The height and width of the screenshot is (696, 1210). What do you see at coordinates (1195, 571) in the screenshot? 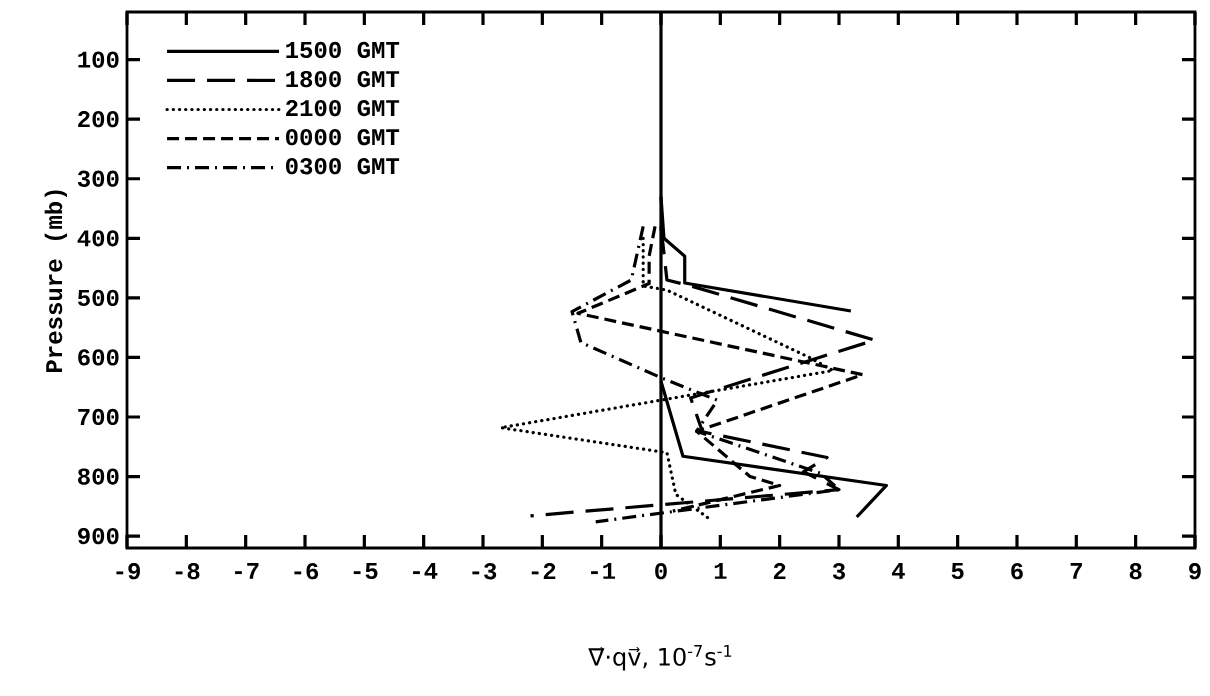
I see `x-tick-label: 9` at bounding box center [1195, 571].